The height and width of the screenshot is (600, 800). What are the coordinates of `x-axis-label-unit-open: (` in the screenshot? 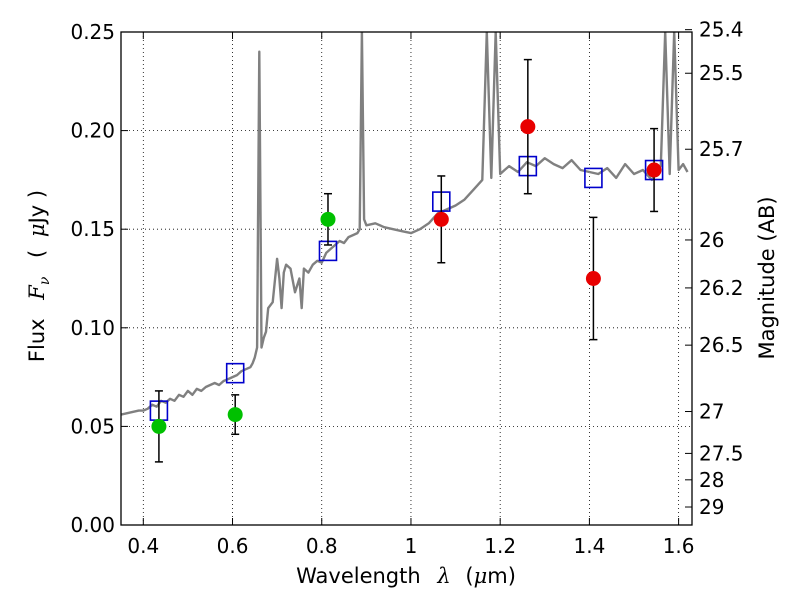 It's located at (469, 576).